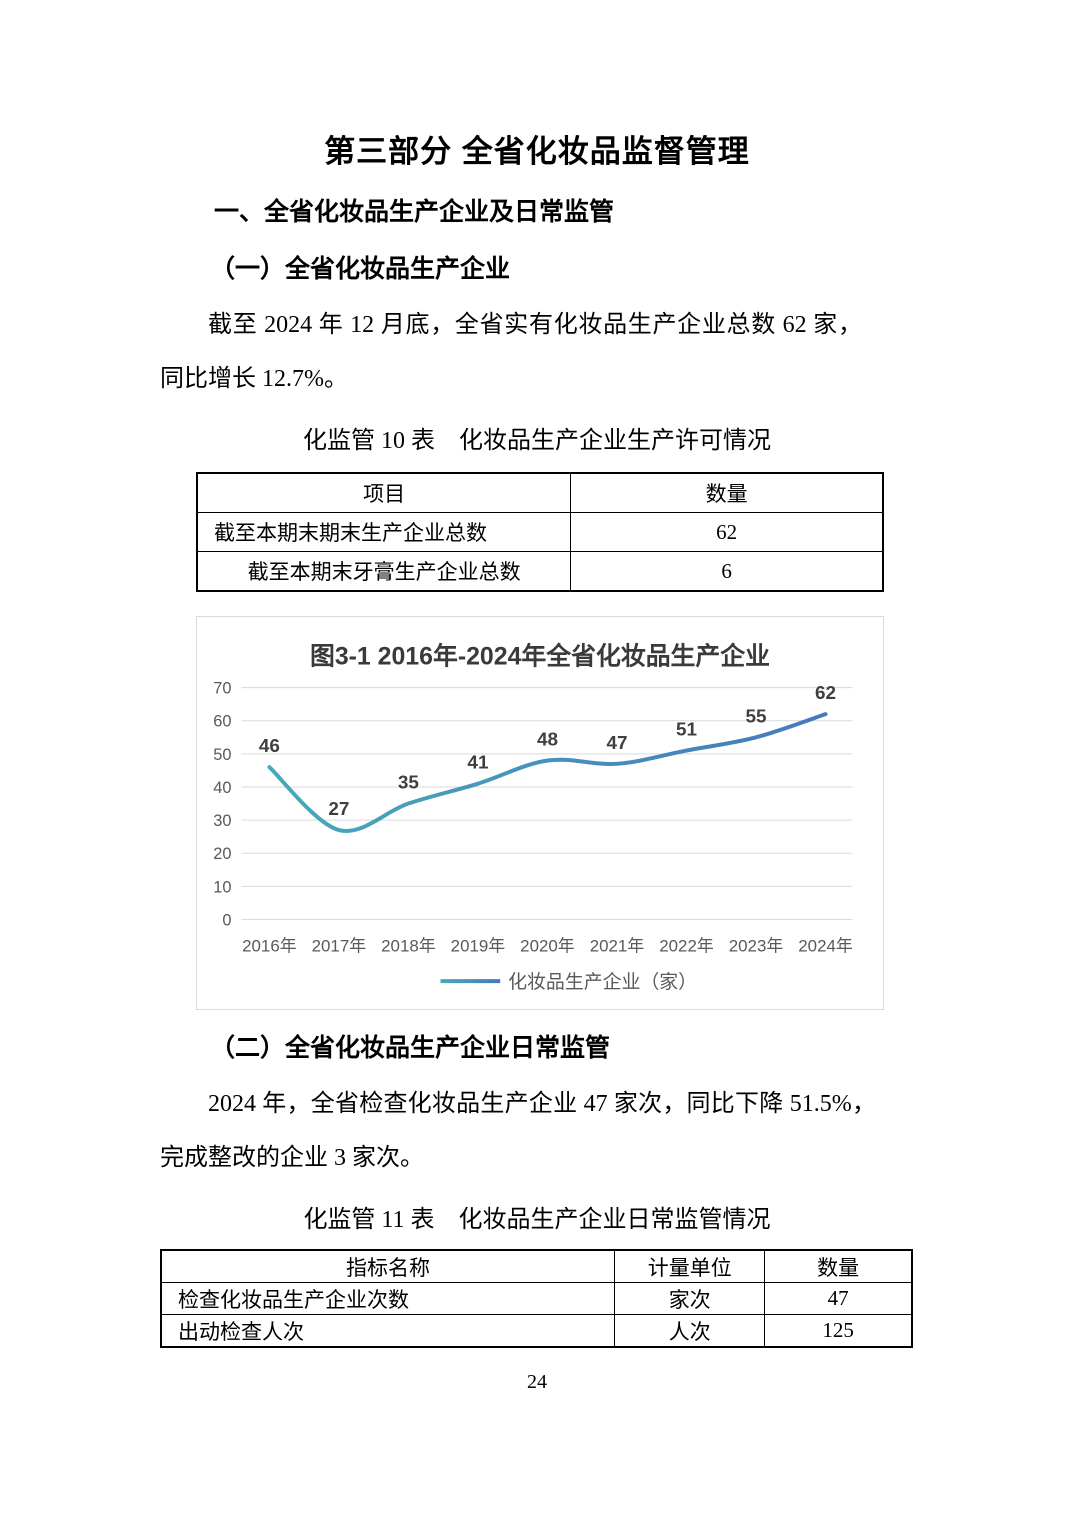 This screenshot has height=1520, width=1074. I want to click on svg-text: 2017年, so click(339, 945).